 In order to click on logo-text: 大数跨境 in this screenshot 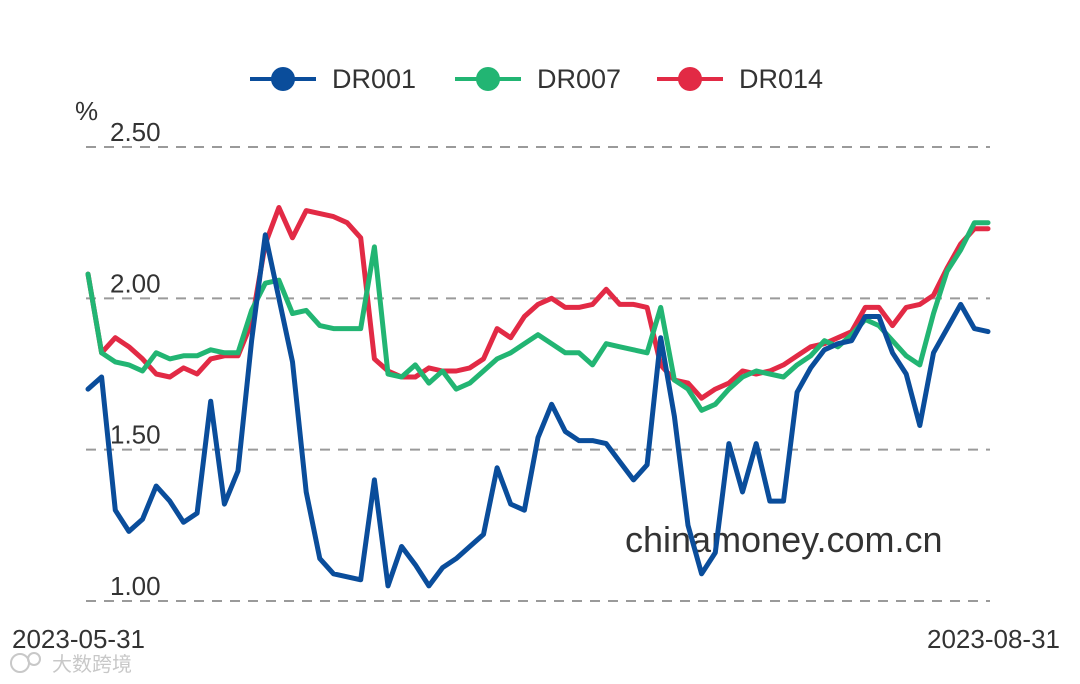, I will do `click(92, 664)`.